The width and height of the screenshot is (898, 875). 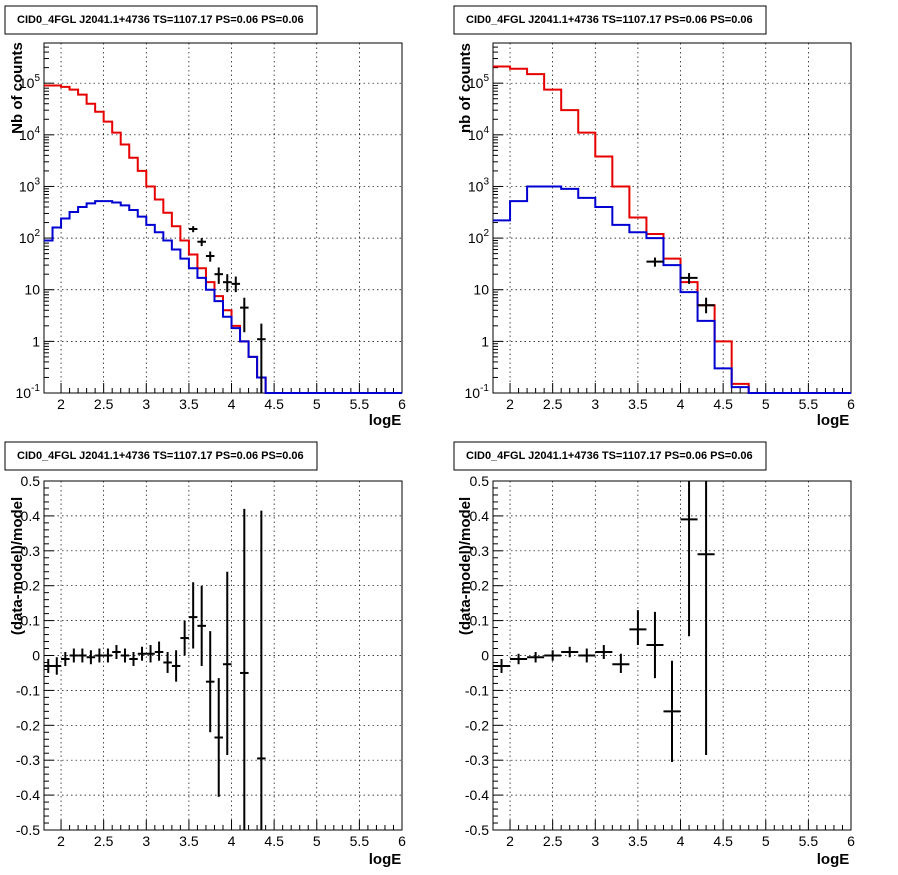 What do you see at coordinates (31, 516) in the screenshot?
I see `y-tick-label: 0.4` at bounding box center [31, 516].